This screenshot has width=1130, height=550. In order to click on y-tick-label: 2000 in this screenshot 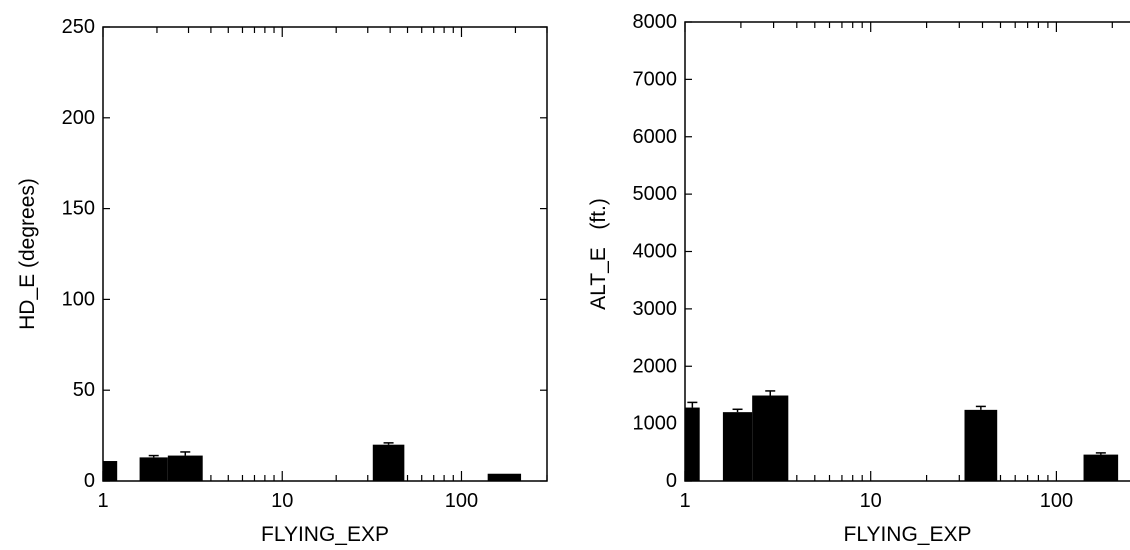, I will do `click(655, 366)`.